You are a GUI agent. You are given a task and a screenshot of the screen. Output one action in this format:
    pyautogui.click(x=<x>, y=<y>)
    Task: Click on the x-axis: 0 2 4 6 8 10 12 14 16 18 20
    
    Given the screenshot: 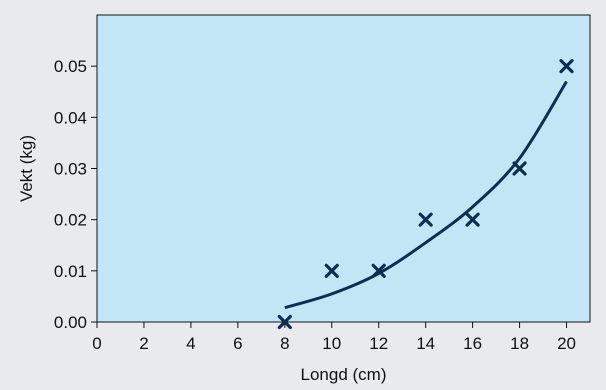 What is the action you would take?
    pyautogui.click(x=334, y=337)
    